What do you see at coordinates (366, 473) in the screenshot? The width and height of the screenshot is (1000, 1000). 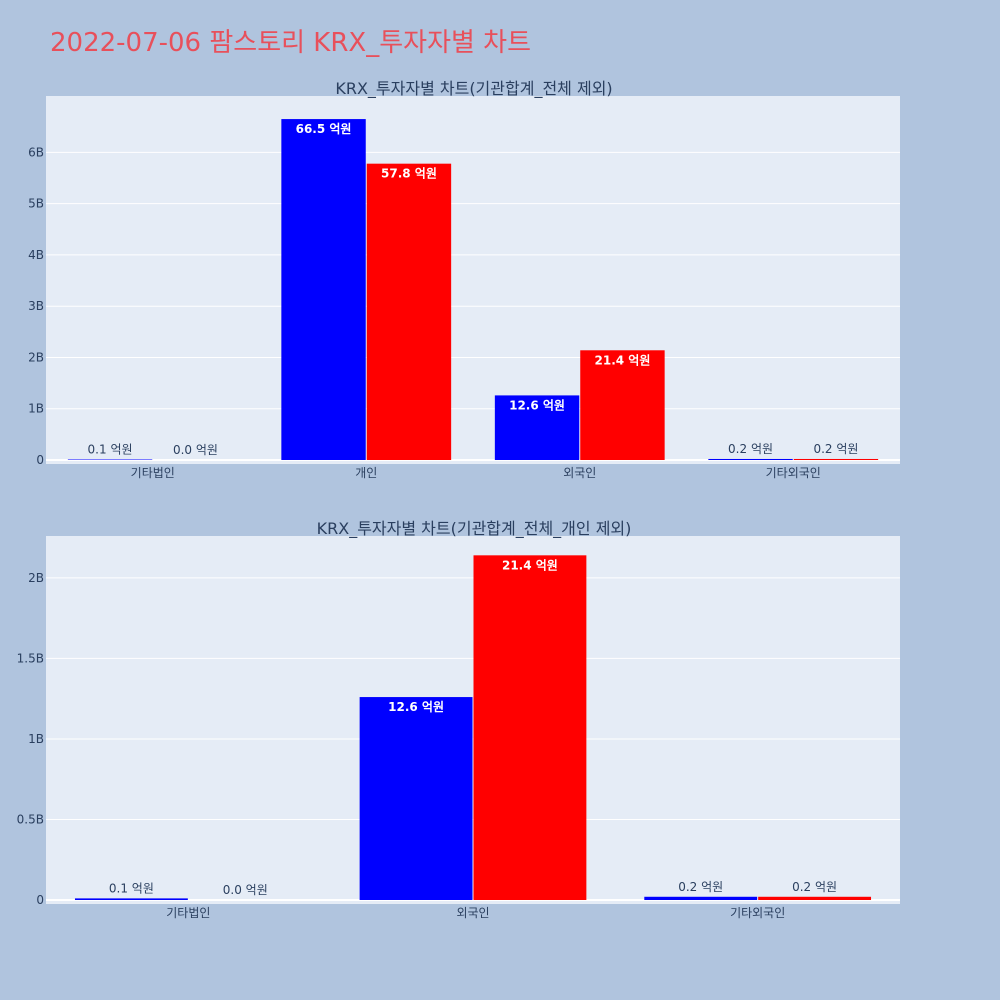 I see `x-tick-label: 개인` at bounding box center [366, 473].